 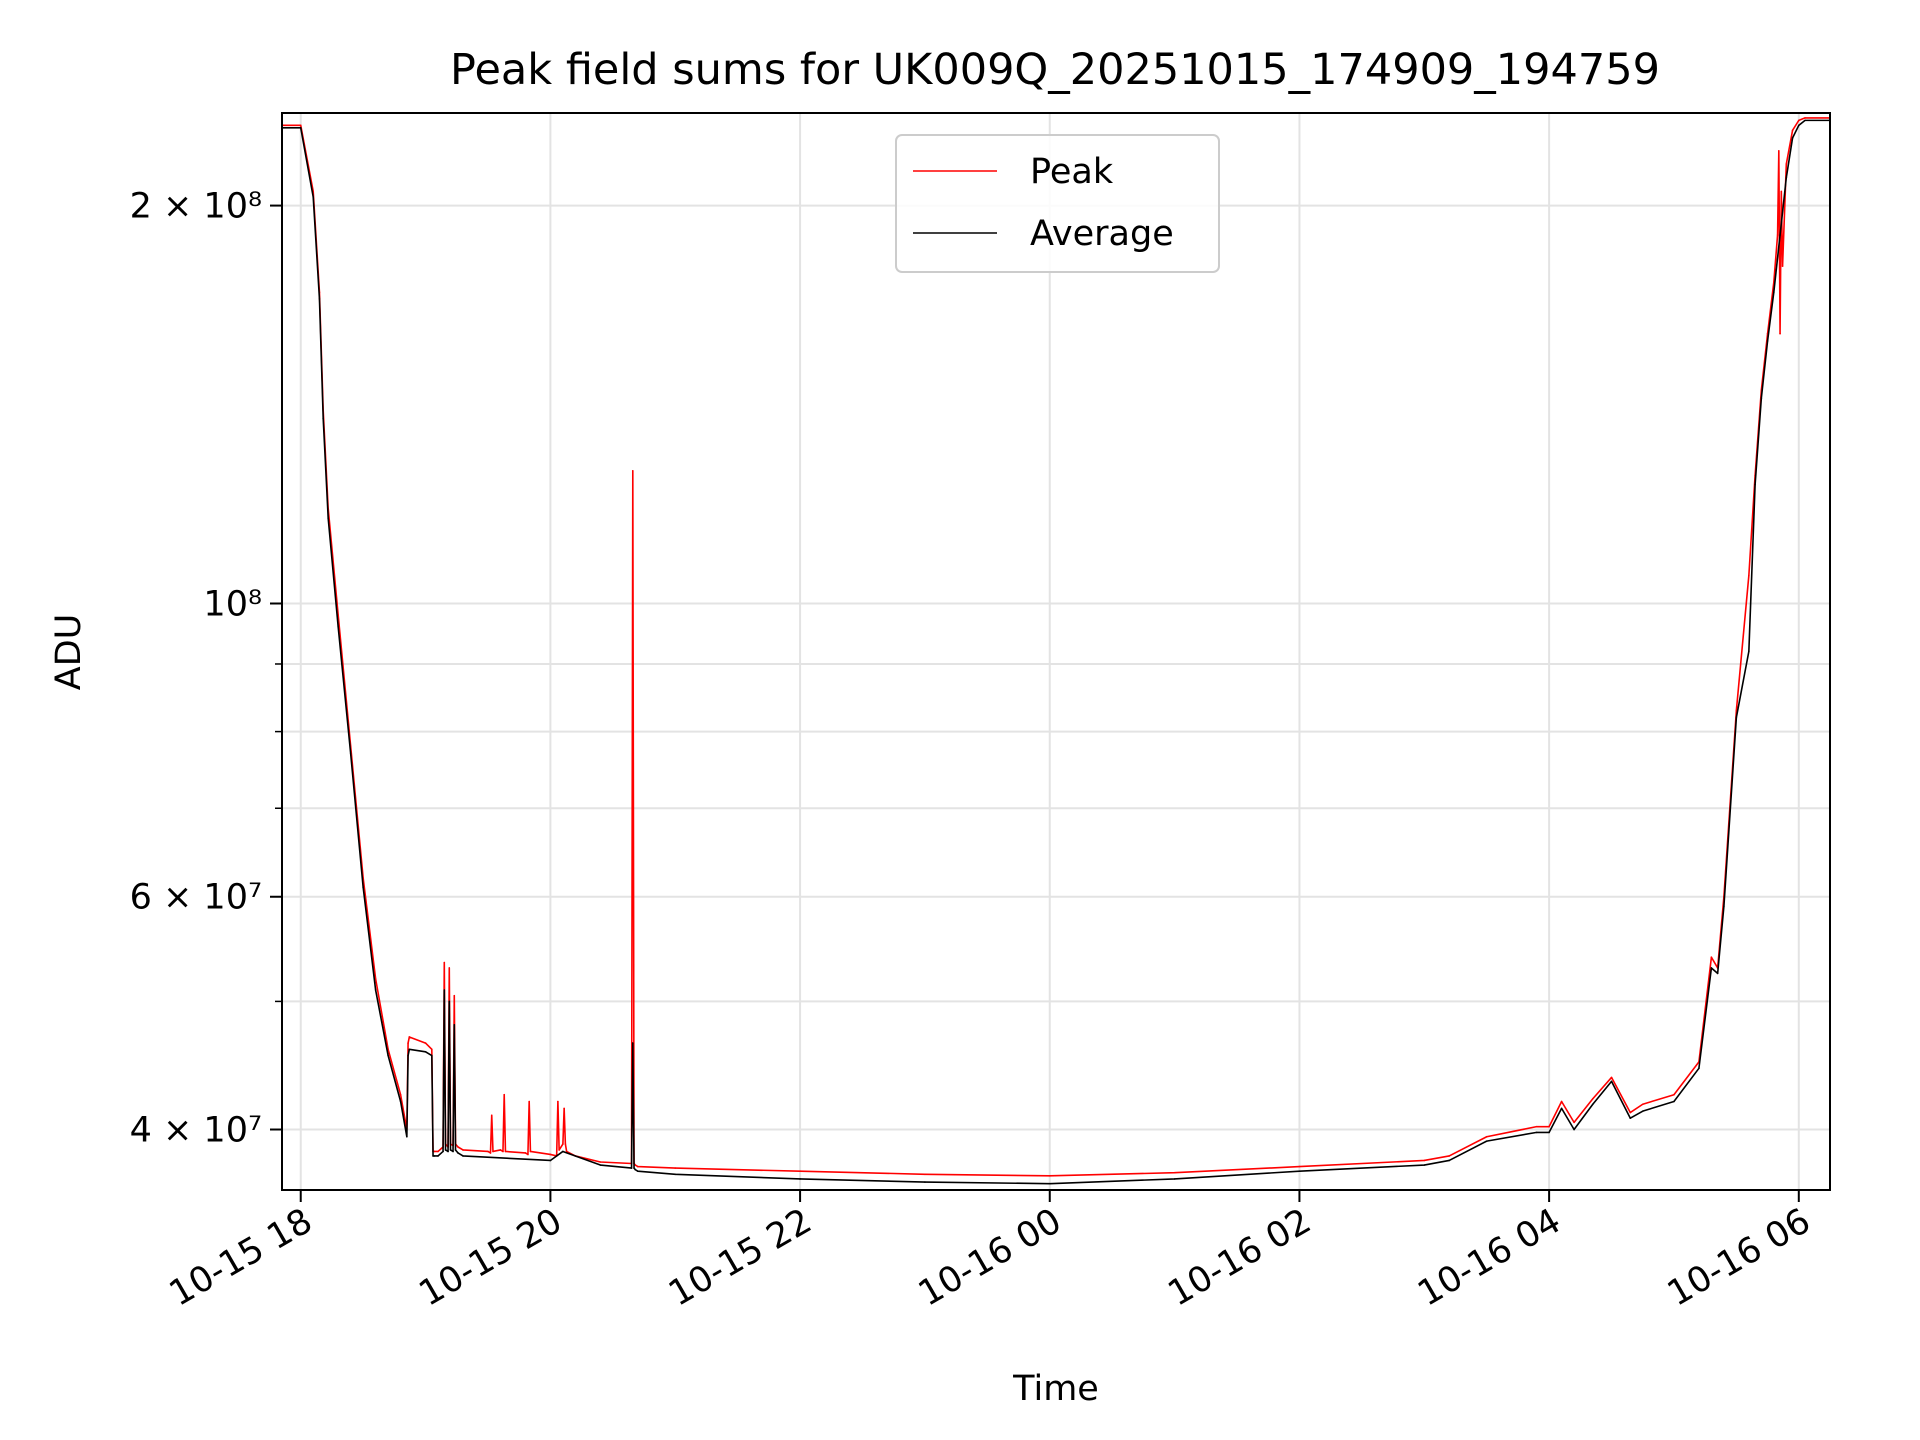 What do you see at coordinates (196, 1131) in the screenshot?
I see `y-tick-label: 4 × 10⁷` at bounding box center [196, 1131].